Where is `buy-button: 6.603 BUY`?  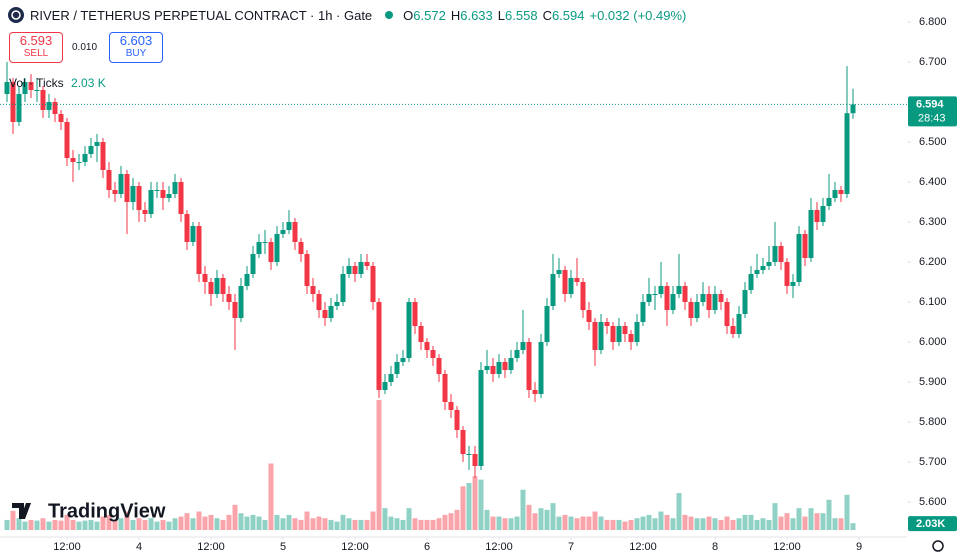 buy-button: 6.603 BUY is located at coordinates (136, 47).